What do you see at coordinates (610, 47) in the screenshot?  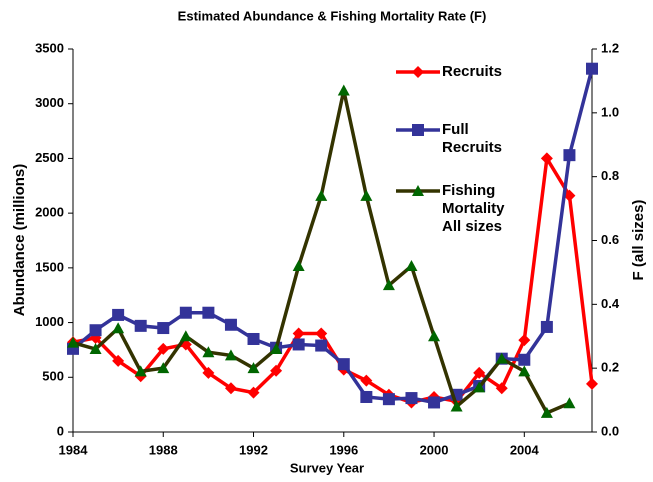 I see `y2-tick-label: 1.2` at bounding box center [610, 47].